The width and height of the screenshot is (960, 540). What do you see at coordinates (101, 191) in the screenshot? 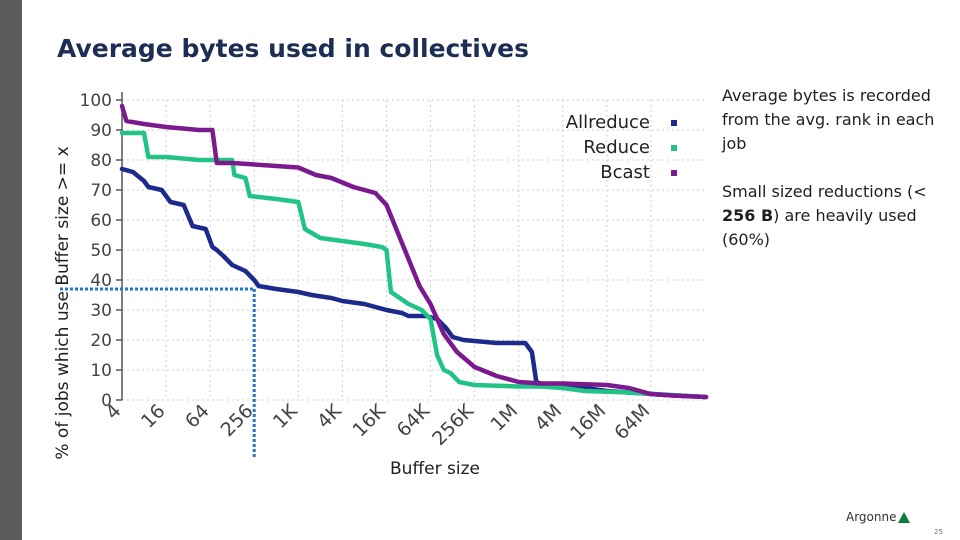
I see `y-tick-label: 70` at bounding box center [101, 191].